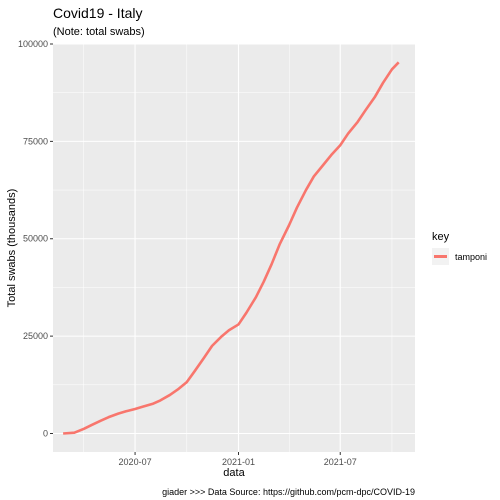 The width and height of the screenshot is (500, 500). I want to click on y-tick-label: 50000, so click(35, 239).